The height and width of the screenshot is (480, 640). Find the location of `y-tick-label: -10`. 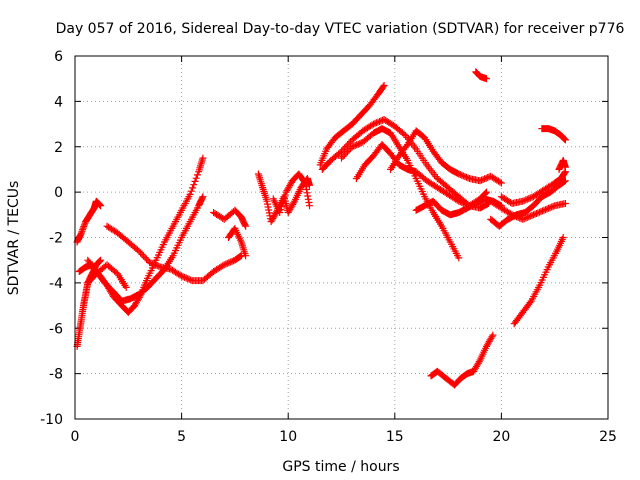

y-tick-label: -10 is located at coordinates (51, 420).